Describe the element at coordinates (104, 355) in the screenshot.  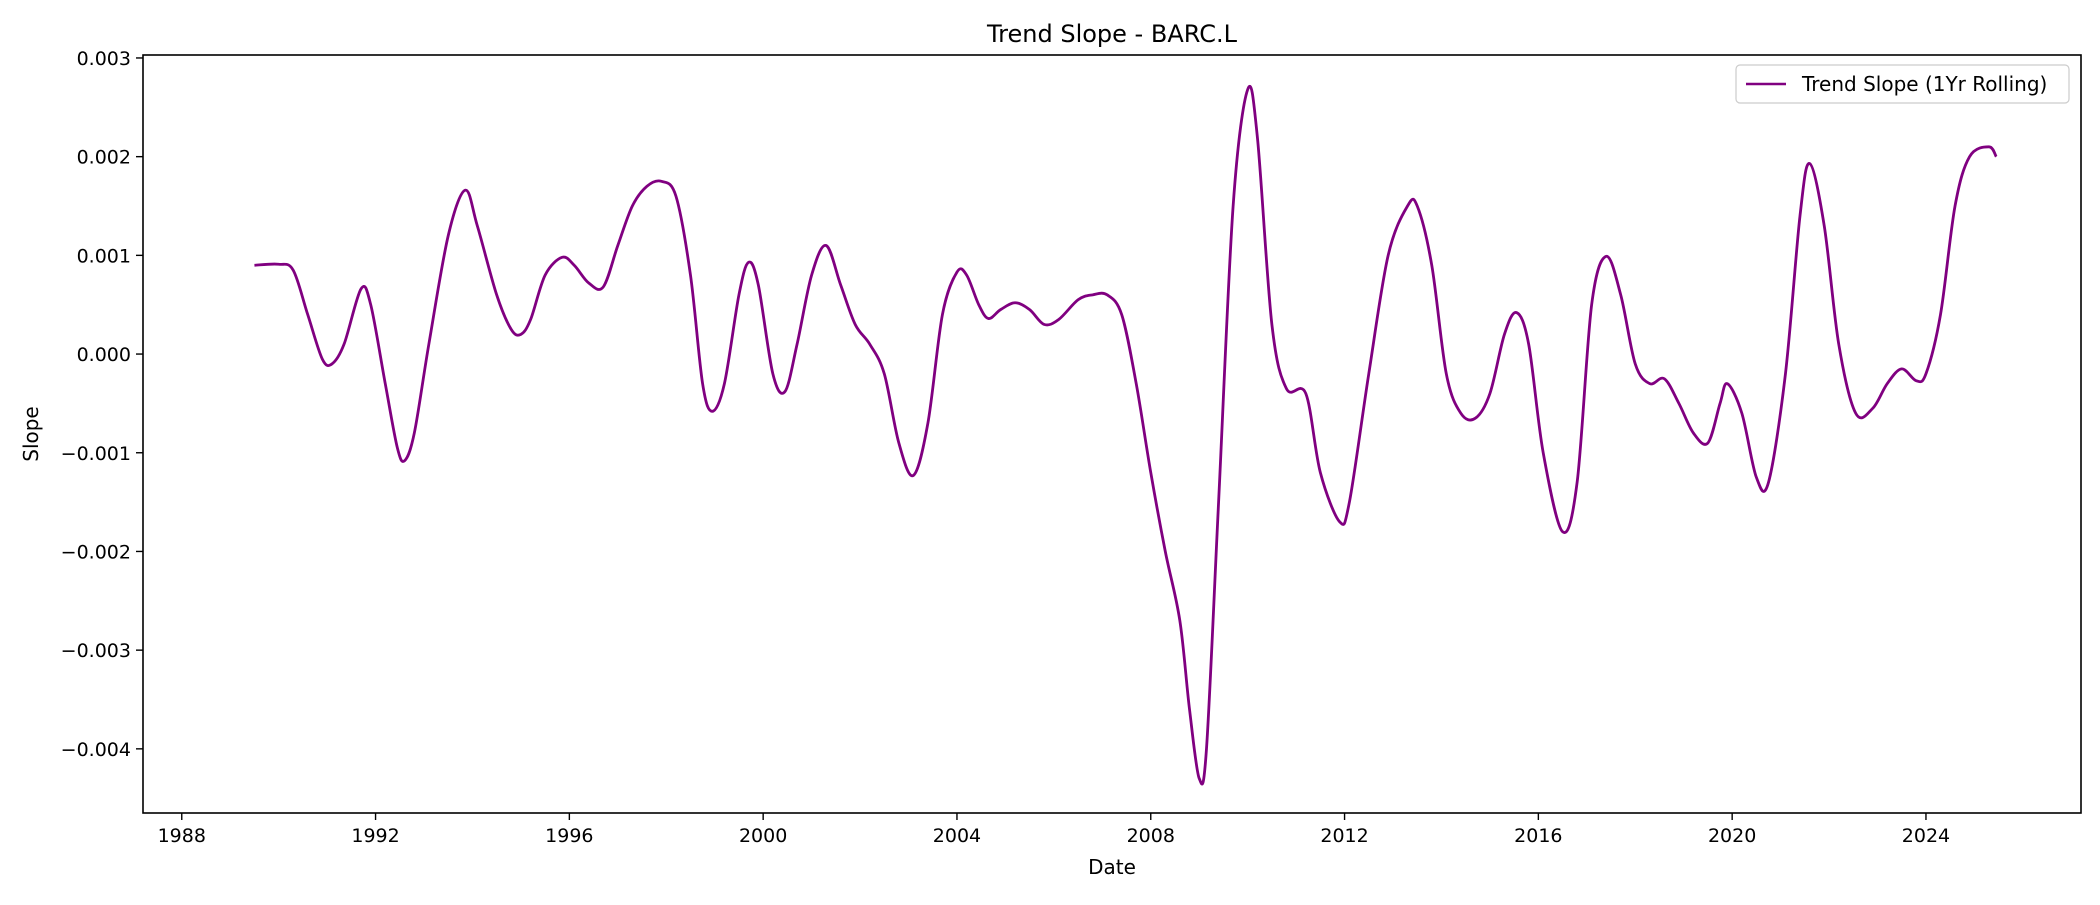
I see `y-tick-label: 0.000` at that location.